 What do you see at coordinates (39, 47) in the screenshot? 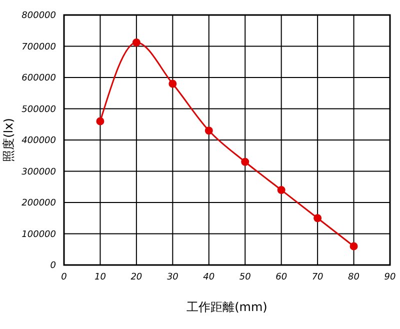
I see `y-tick-label: 700000` at bounding box center [39, 47].